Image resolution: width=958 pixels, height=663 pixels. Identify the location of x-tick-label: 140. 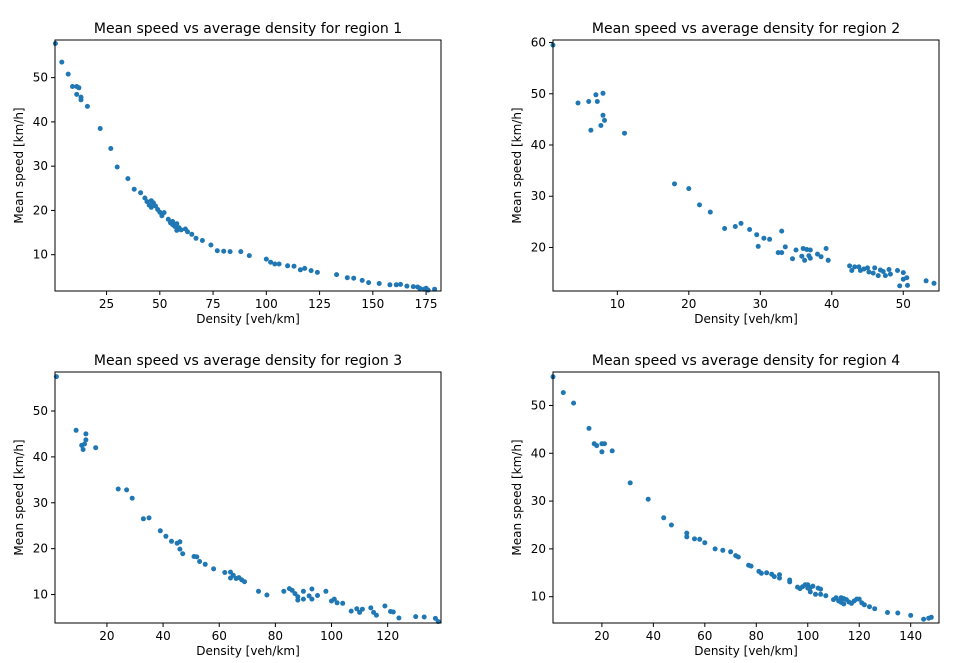
(910, 636).